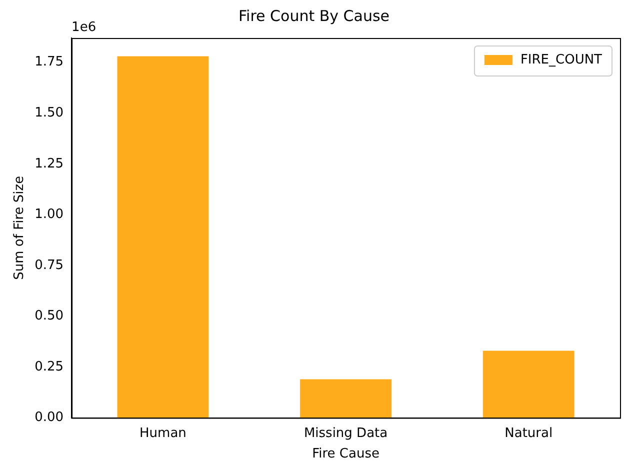 This screenshot has width=630, height=470. I want to click on y-tick-label: 0.75, so click(49, 265).